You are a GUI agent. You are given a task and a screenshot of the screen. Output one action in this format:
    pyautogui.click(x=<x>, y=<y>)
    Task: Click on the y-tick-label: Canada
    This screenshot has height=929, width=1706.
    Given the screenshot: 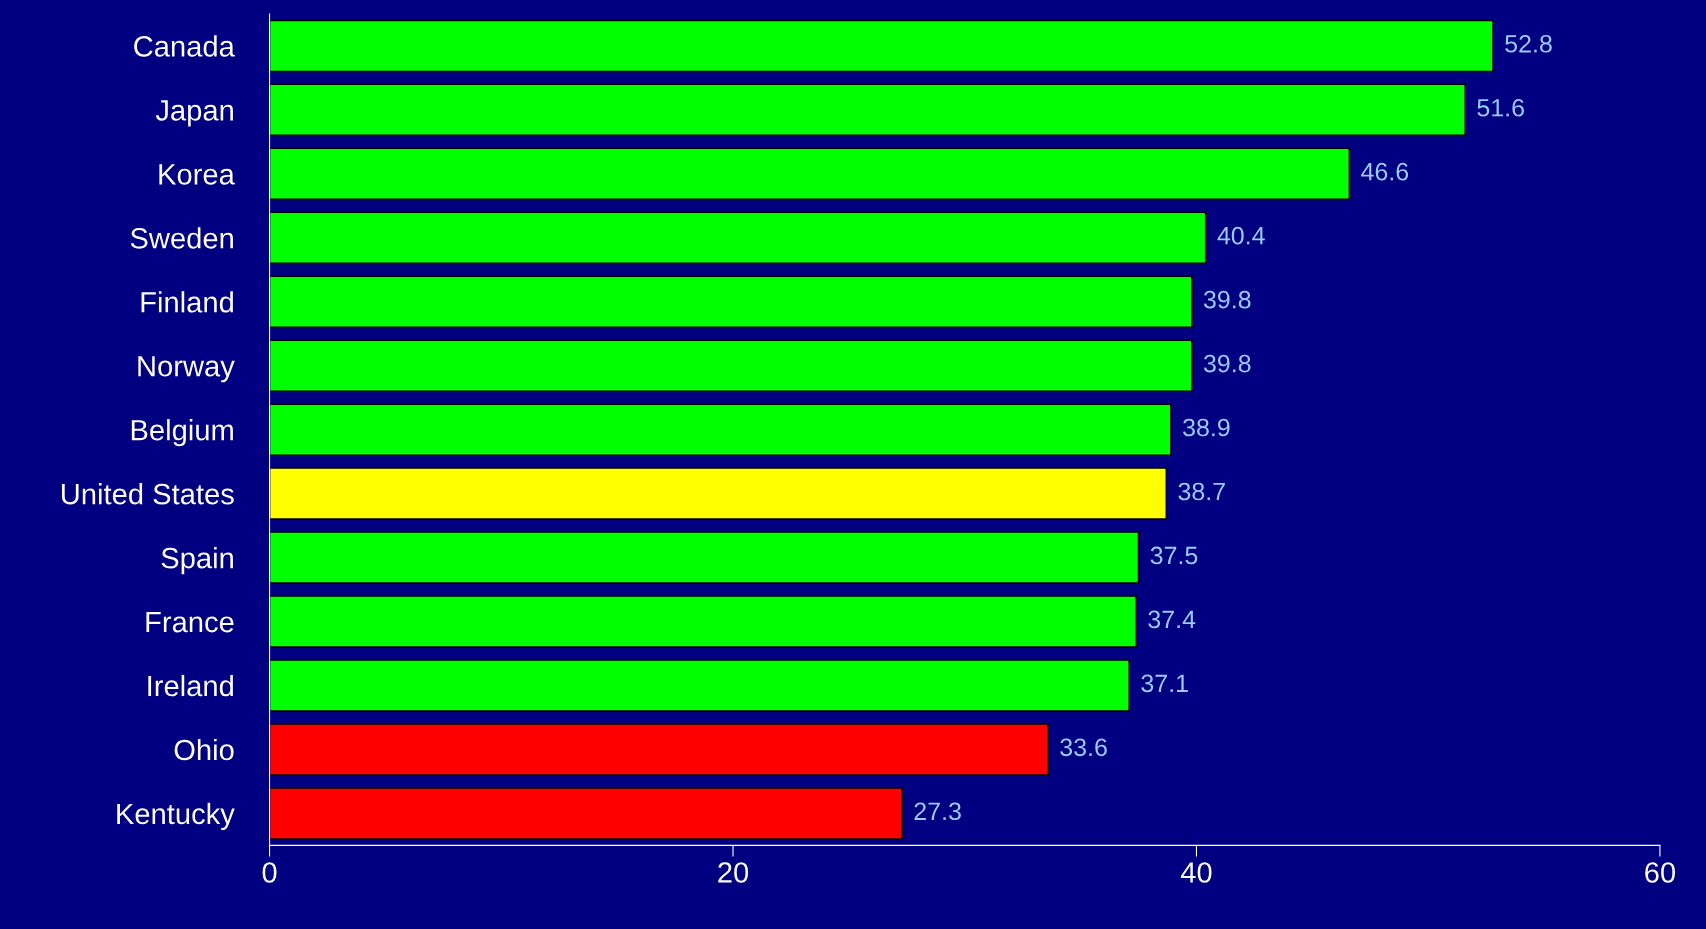 What is the action you would take?
    pyautogui.click(x=184, y=46)
    